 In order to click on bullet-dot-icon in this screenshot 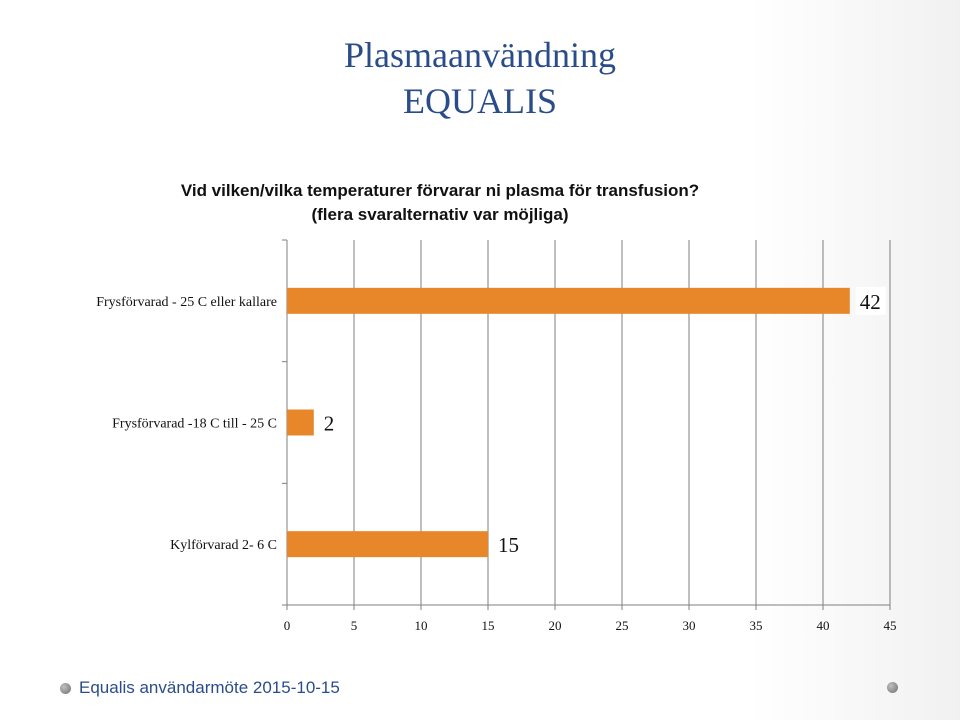, I will do `click(65, 688)`.